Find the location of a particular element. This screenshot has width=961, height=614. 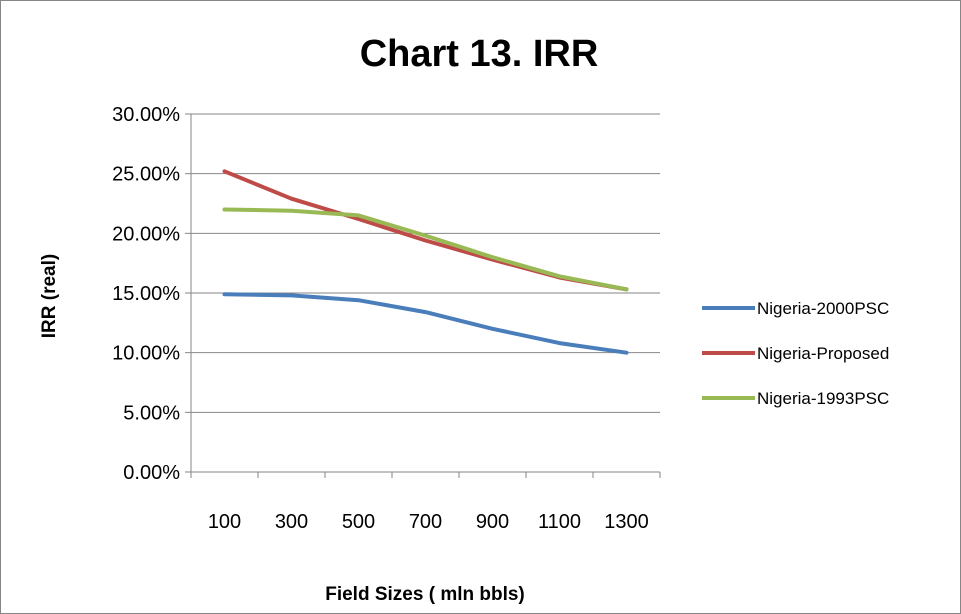

y-axis-title: IRR (real) is located at coordinates (49, 296).